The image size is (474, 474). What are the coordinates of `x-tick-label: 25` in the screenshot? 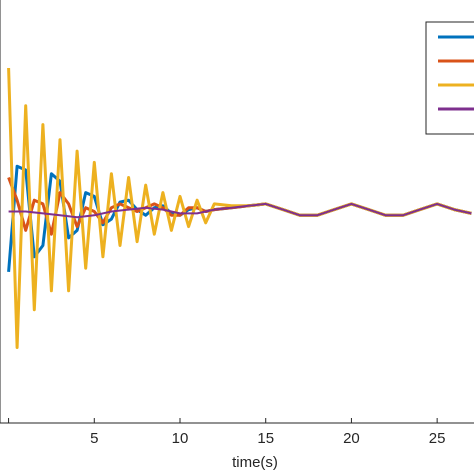 It's located at (437, 438).